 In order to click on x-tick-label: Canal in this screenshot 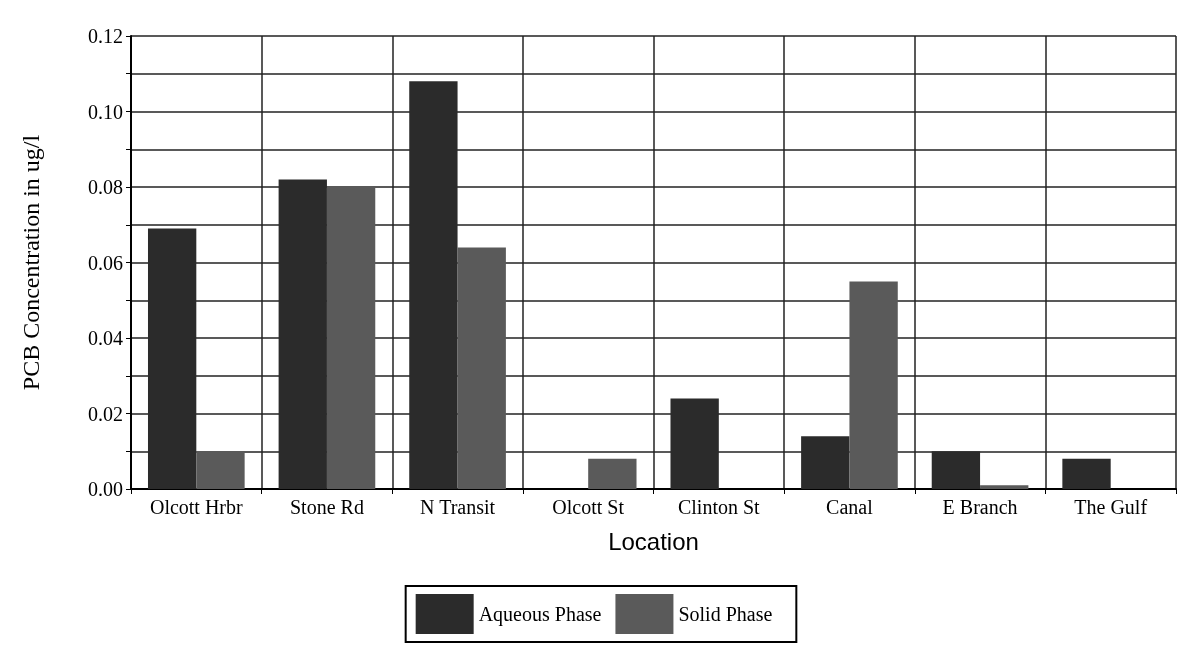, I will do `click(850, 507)`.